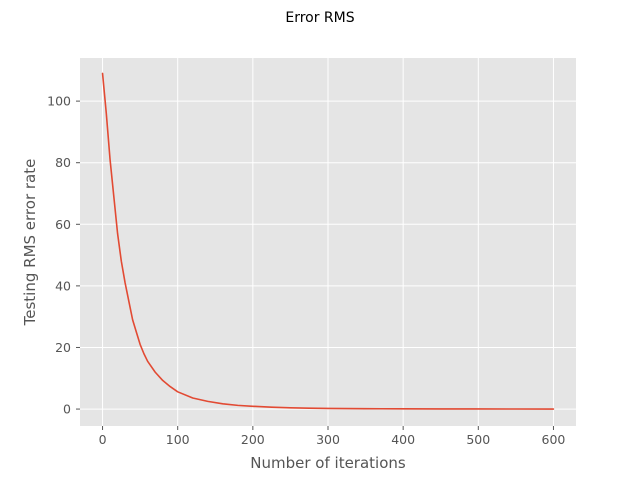  What do you see at coordinates (63, 347) in the screenshot?
I see `y-tick-label: 20` at bounding box center [63, 347].